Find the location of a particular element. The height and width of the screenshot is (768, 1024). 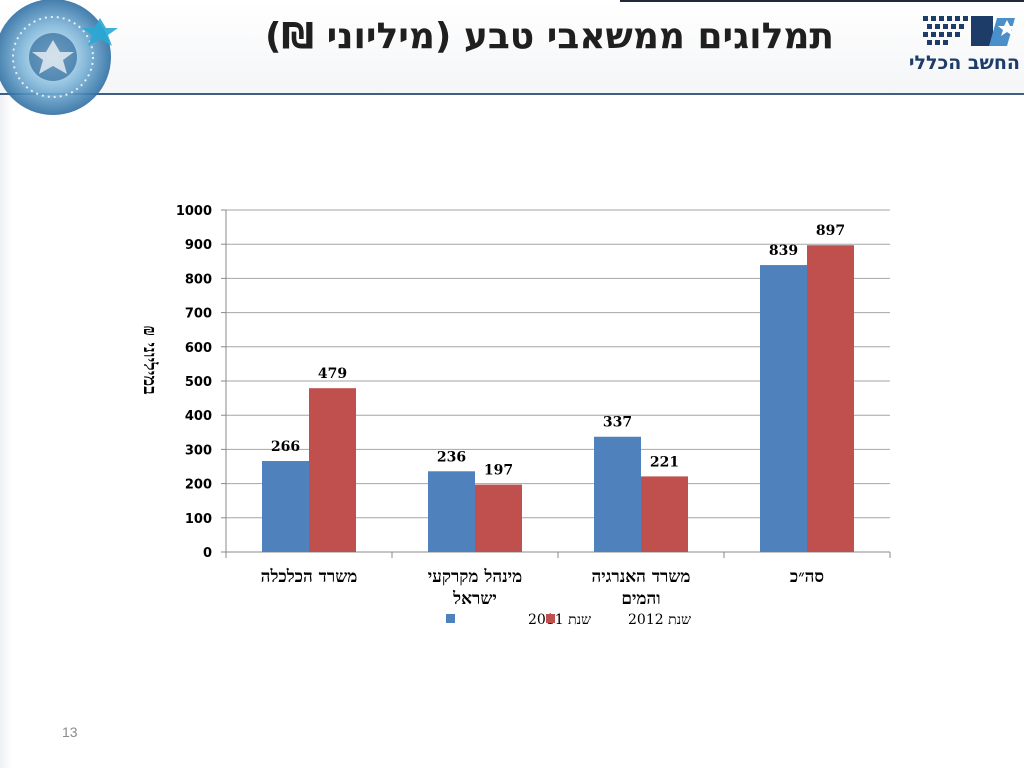

data-label: 236 is located at coordinates (451, 457).